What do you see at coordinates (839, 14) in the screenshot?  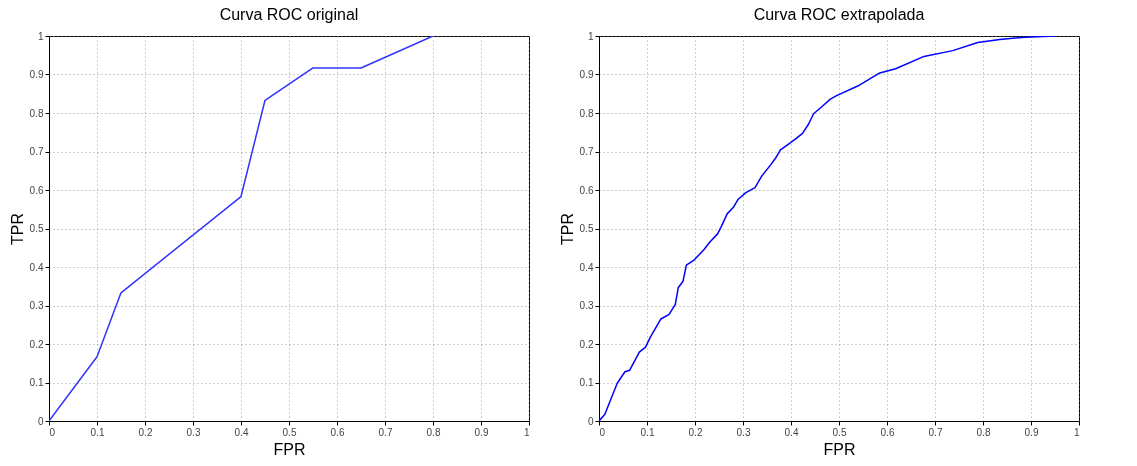 I see `chart-title: Curva ROC extrapolada` at bounding box center [839, 14].